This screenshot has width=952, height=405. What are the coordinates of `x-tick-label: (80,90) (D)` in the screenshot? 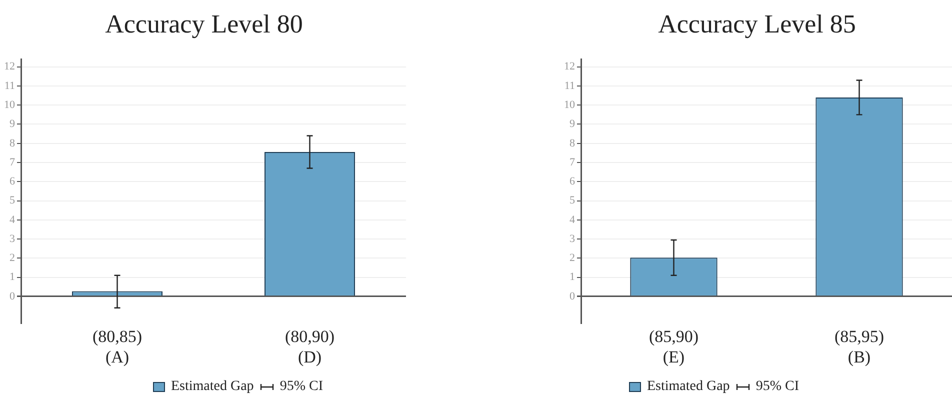 It's located at (309, 346).